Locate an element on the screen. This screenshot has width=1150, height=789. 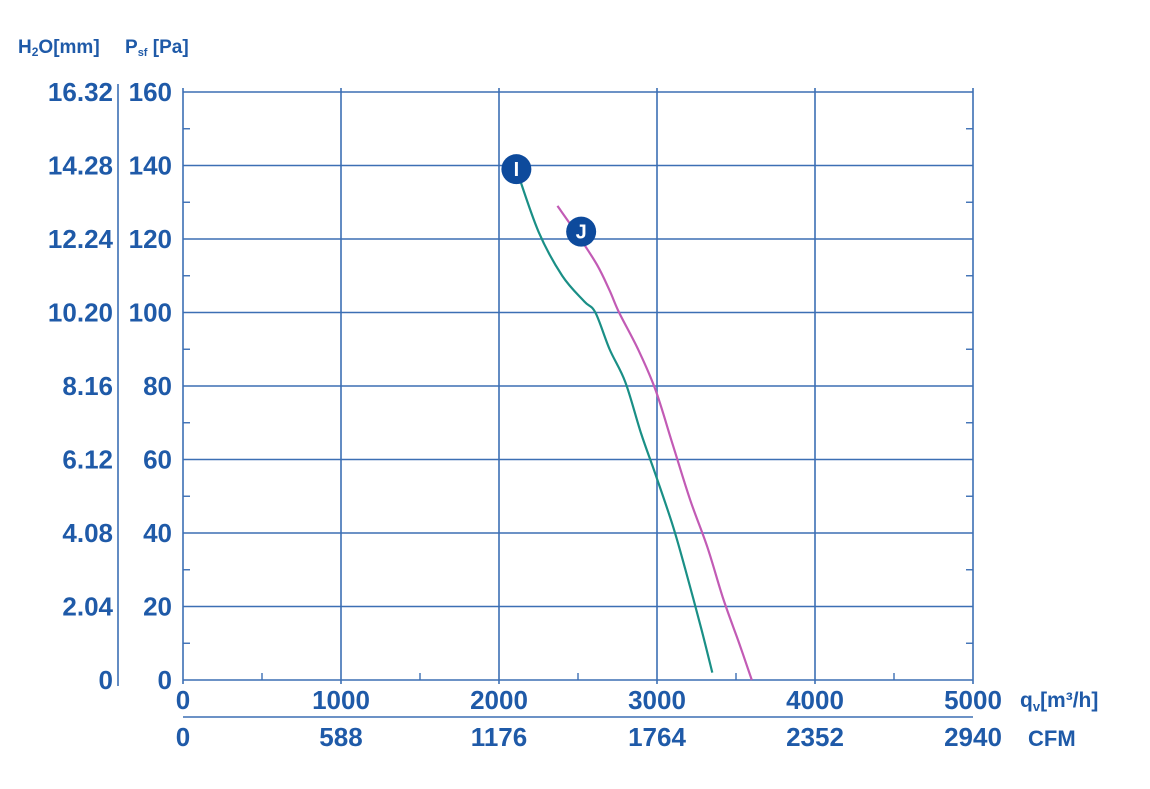
curve-marker-label: I is located at coordinates (517, 170).